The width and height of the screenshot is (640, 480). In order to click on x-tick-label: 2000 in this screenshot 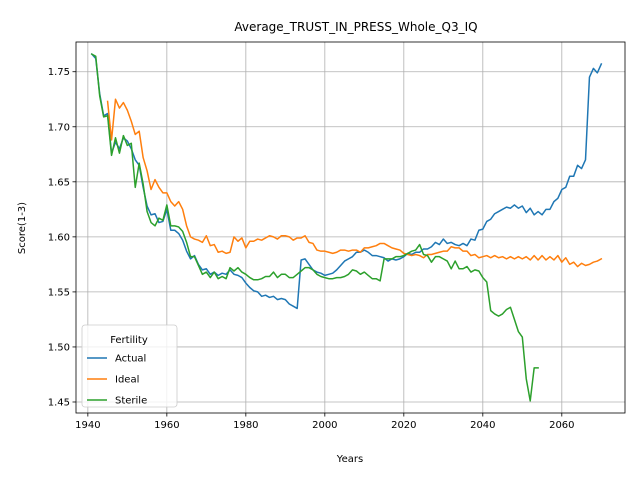, I will do `click(324, 425)`.